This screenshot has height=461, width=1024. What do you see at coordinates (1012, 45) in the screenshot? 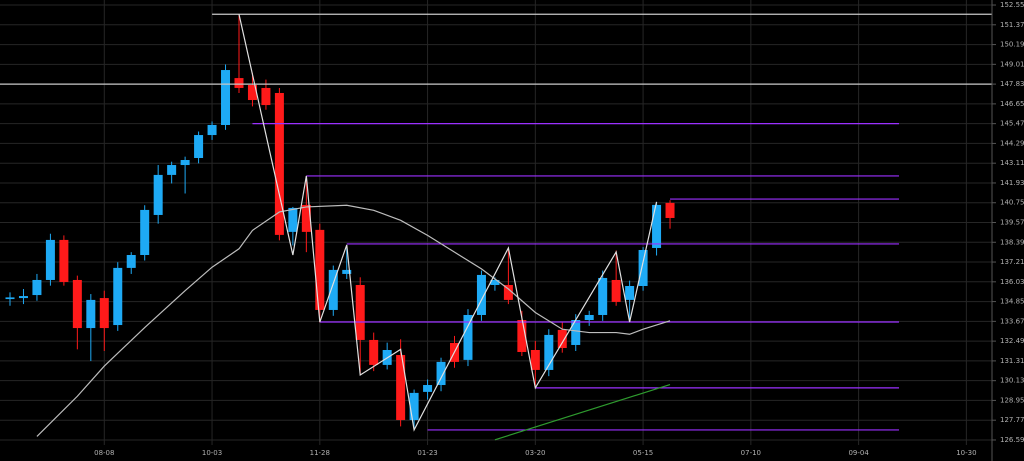
I see `y-tick-label: 150.19` at bounding box center [1012, 45].